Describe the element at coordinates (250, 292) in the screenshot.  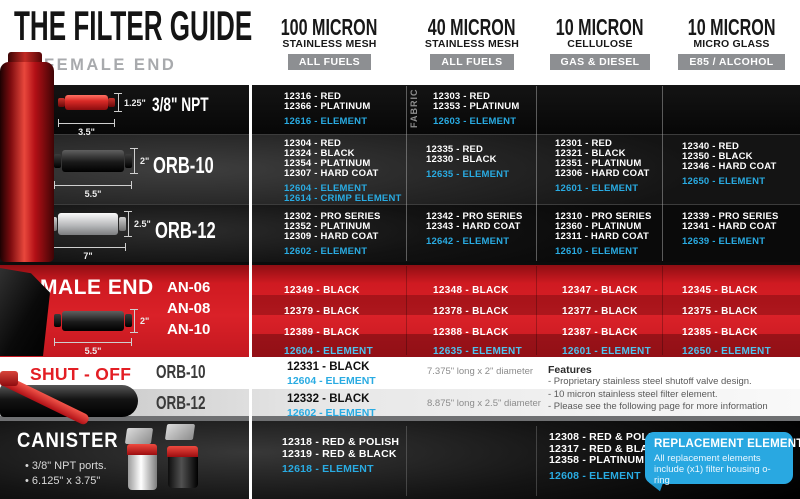
I see `label-column-divider` at that location.